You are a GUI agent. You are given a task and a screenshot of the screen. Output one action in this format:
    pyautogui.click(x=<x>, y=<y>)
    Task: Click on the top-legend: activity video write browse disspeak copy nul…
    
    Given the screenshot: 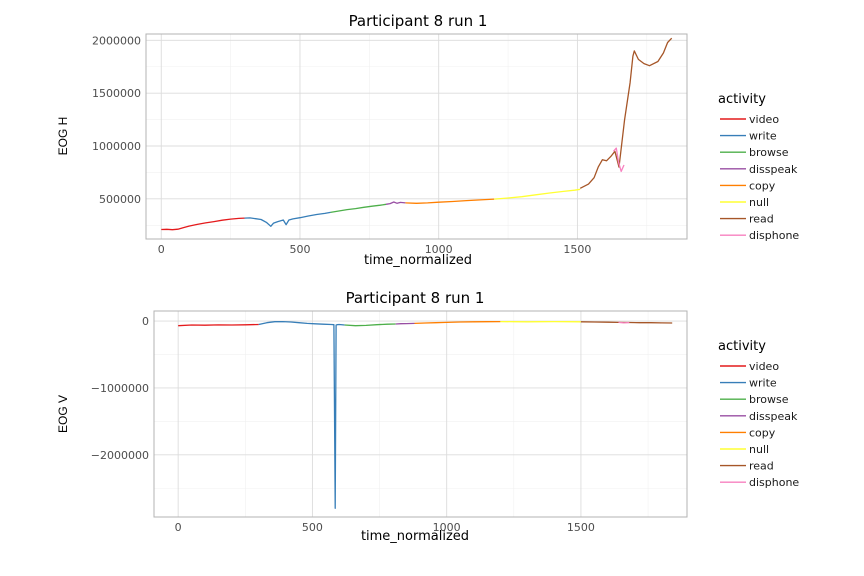 What is the action you would take?
    pyautogui.click(x=758, y=167)
    